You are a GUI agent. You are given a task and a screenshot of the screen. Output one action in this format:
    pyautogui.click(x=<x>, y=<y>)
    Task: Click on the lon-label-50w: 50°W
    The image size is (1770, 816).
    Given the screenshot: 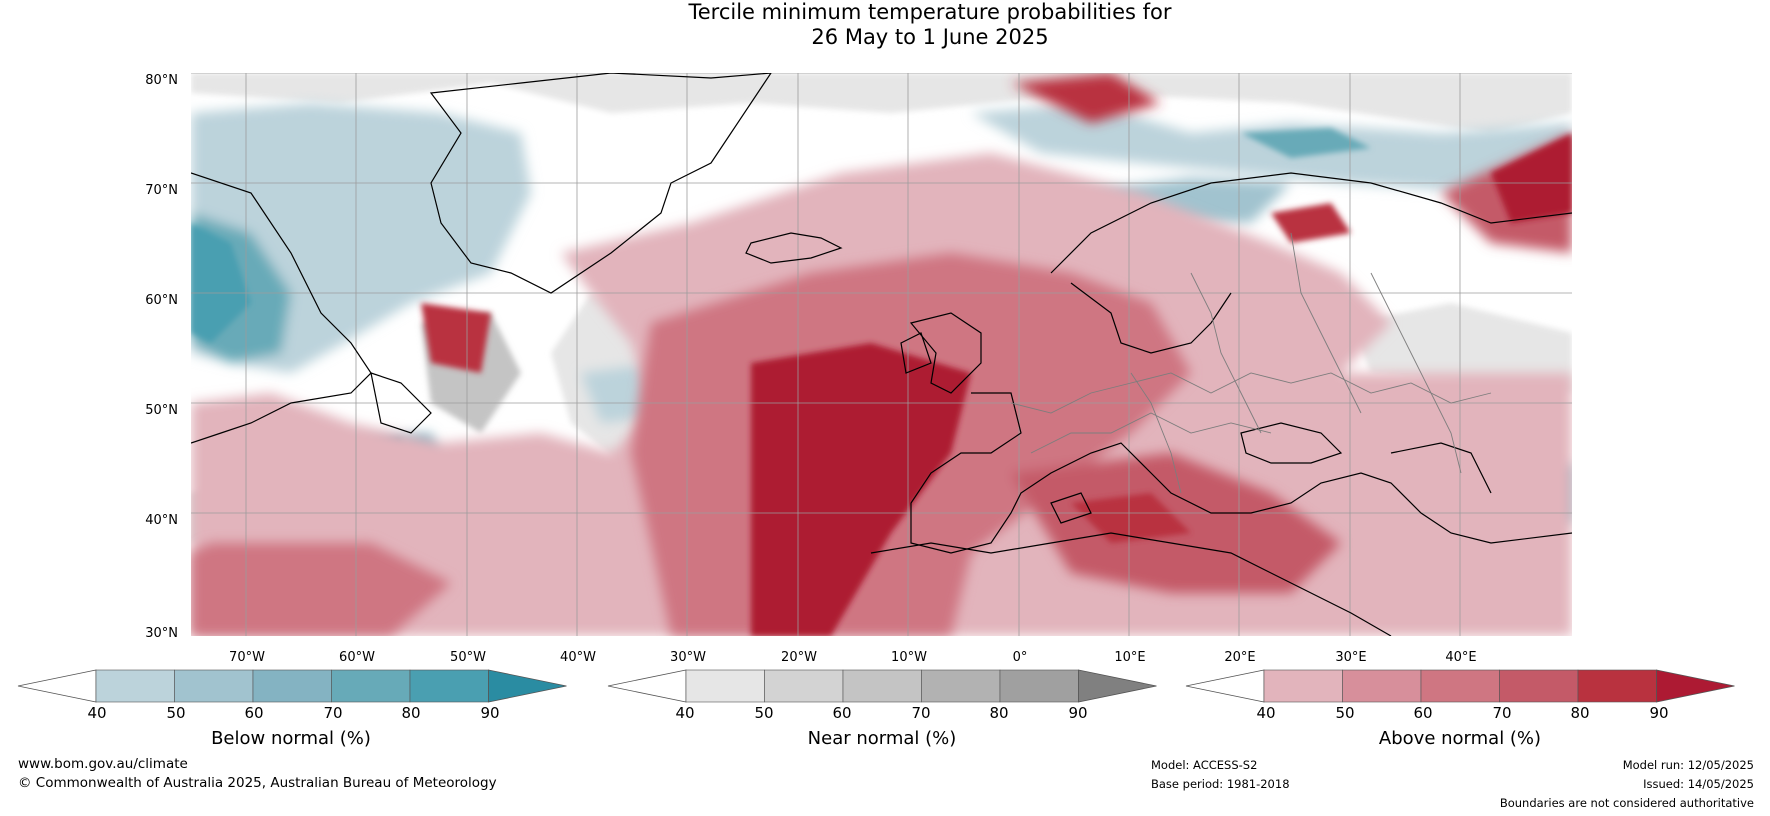 What is the action you would take?
    pyautogui.click(x=468, y=657)
    